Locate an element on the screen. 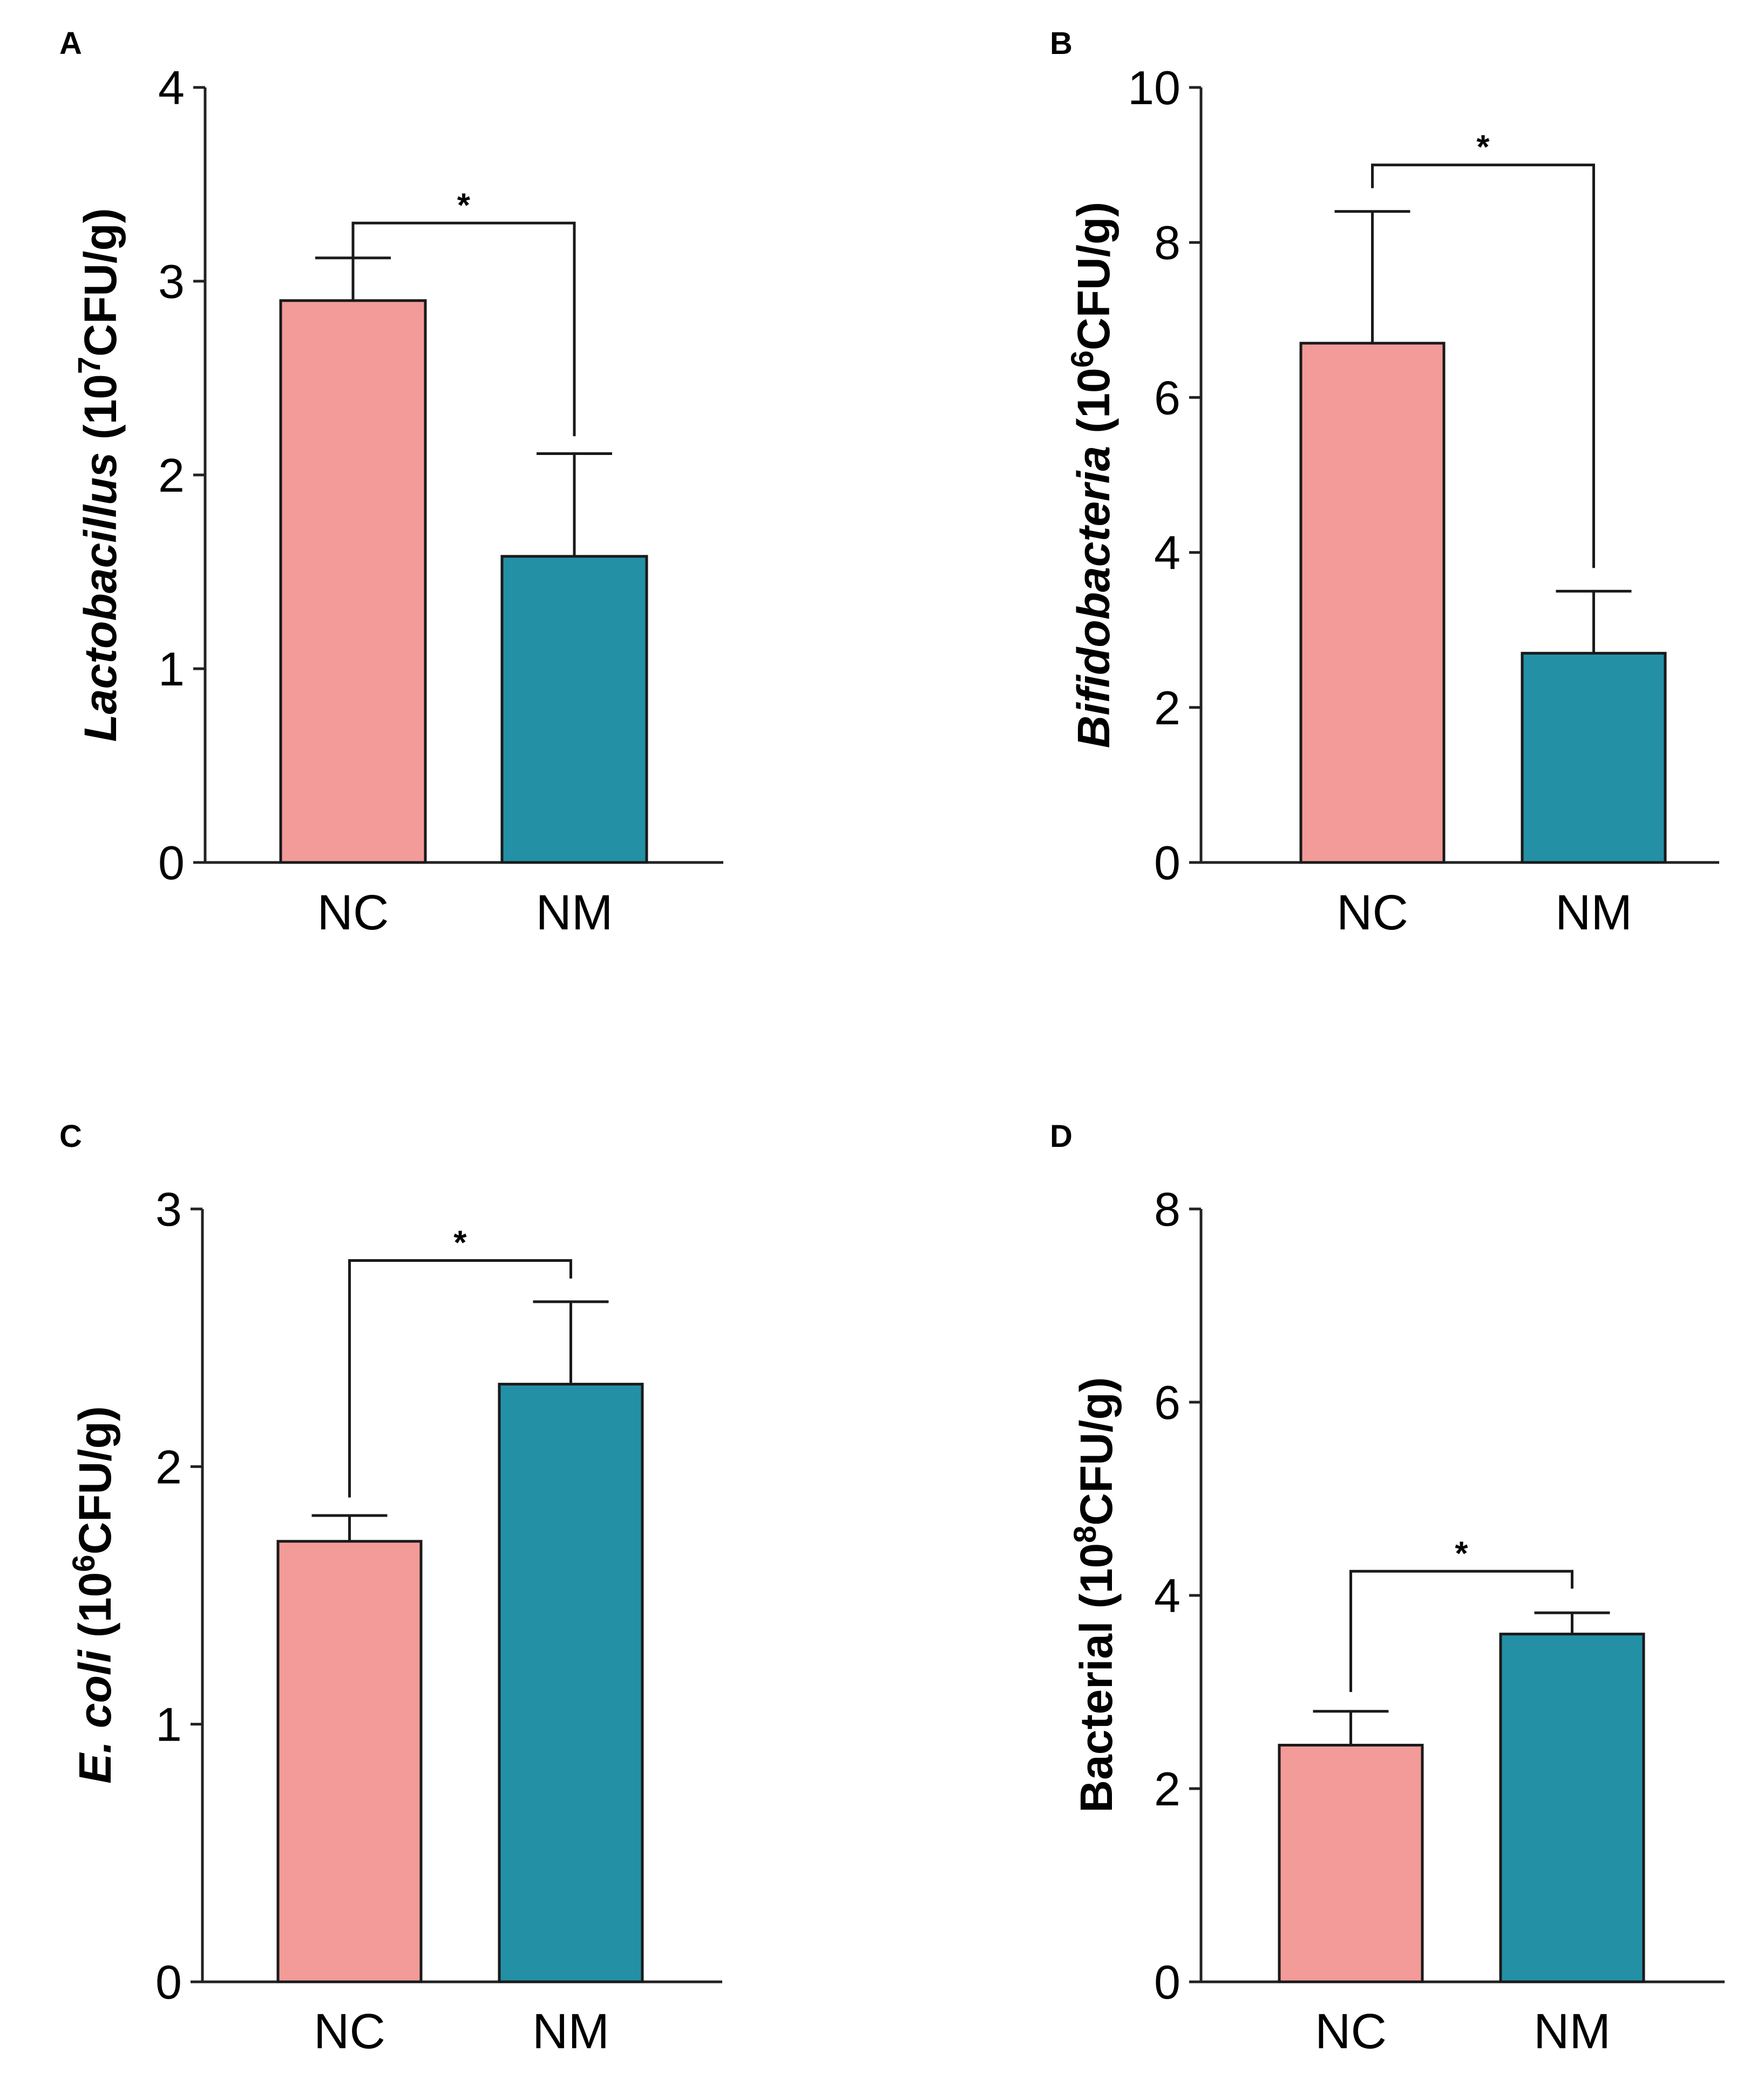 This screenshot has width=1764, height=2086. panel-b-y-tick-label: 2 is located at coordinates (1167, 708).